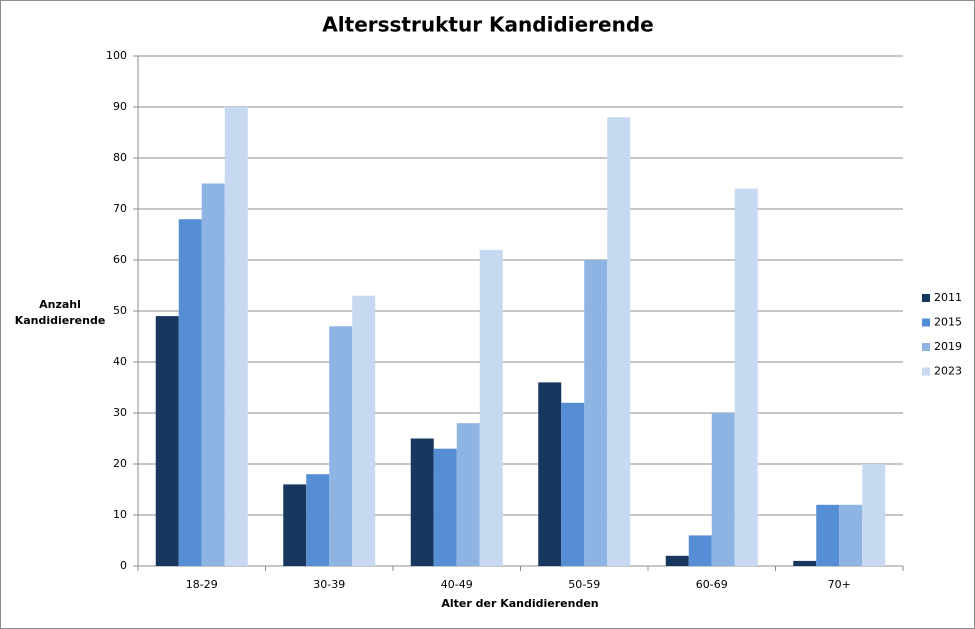 This screenshot has width=975, height=629. Describe the element at coordinates (948, 346) in the screenshot. I see `legend-label: 2019` at that location.